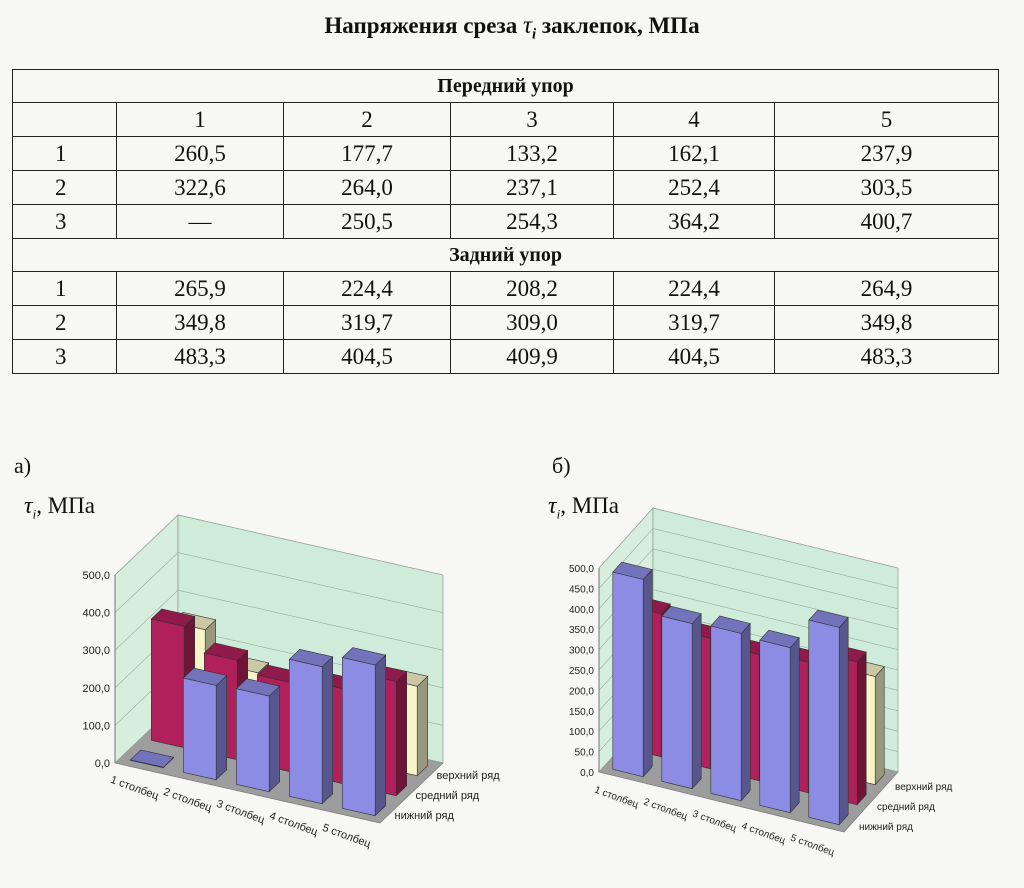  What do you see at coordinates (532, 221) in the screenshot?
I see `table-cell: 254,3` at bounding box center [532, 221].